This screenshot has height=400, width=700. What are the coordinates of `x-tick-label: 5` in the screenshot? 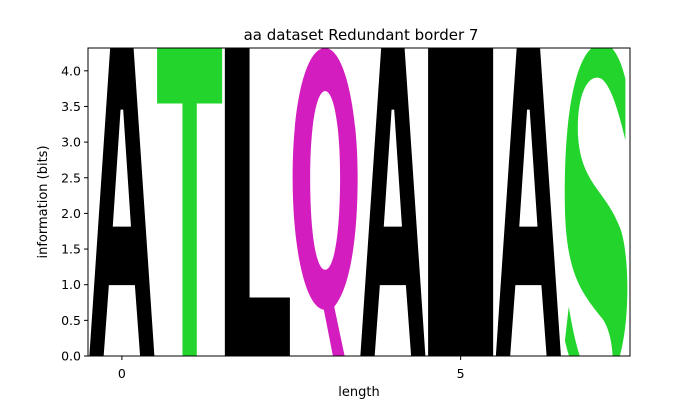 It's located at (461, 373).